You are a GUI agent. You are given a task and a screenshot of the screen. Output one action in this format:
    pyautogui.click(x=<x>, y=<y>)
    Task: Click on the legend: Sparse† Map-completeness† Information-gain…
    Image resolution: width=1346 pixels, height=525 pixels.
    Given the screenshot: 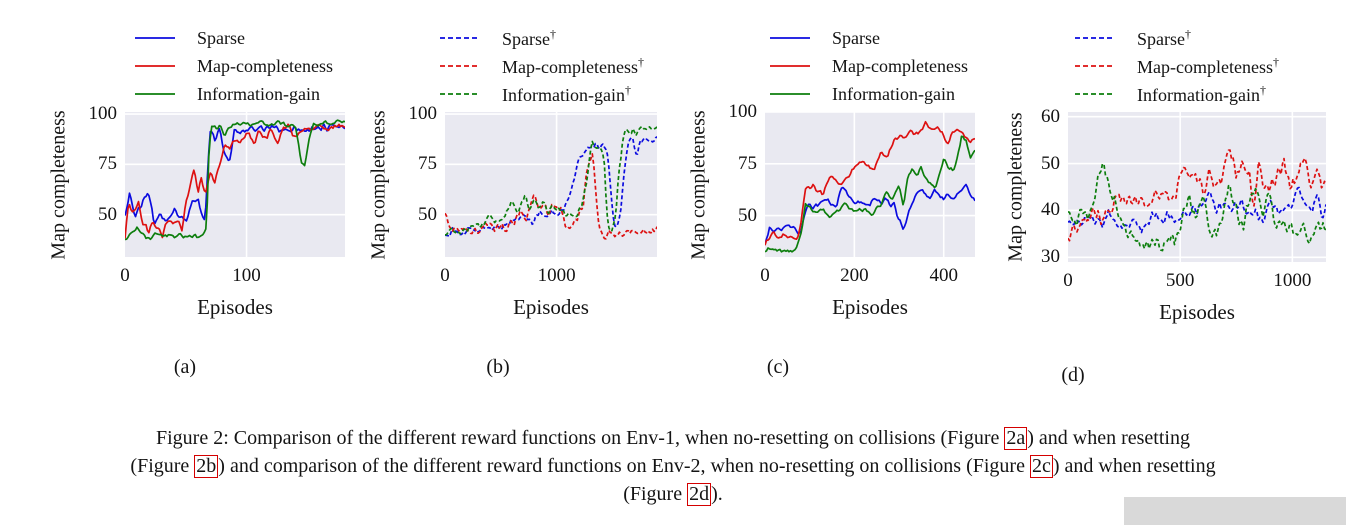 What is the action you would take?
    pyautogui.click(x=1177, y=66)
    